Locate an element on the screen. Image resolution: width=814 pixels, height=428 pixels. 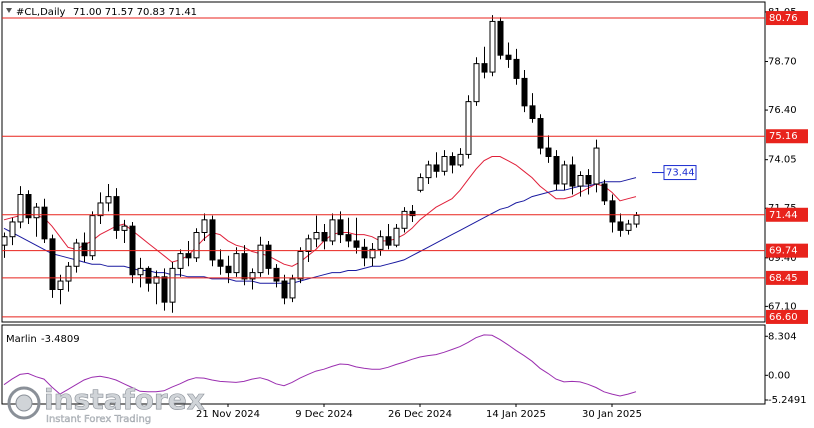
ohlc: 71.00 71.57 70.83 71.41 is located at coordinates (135, 12).